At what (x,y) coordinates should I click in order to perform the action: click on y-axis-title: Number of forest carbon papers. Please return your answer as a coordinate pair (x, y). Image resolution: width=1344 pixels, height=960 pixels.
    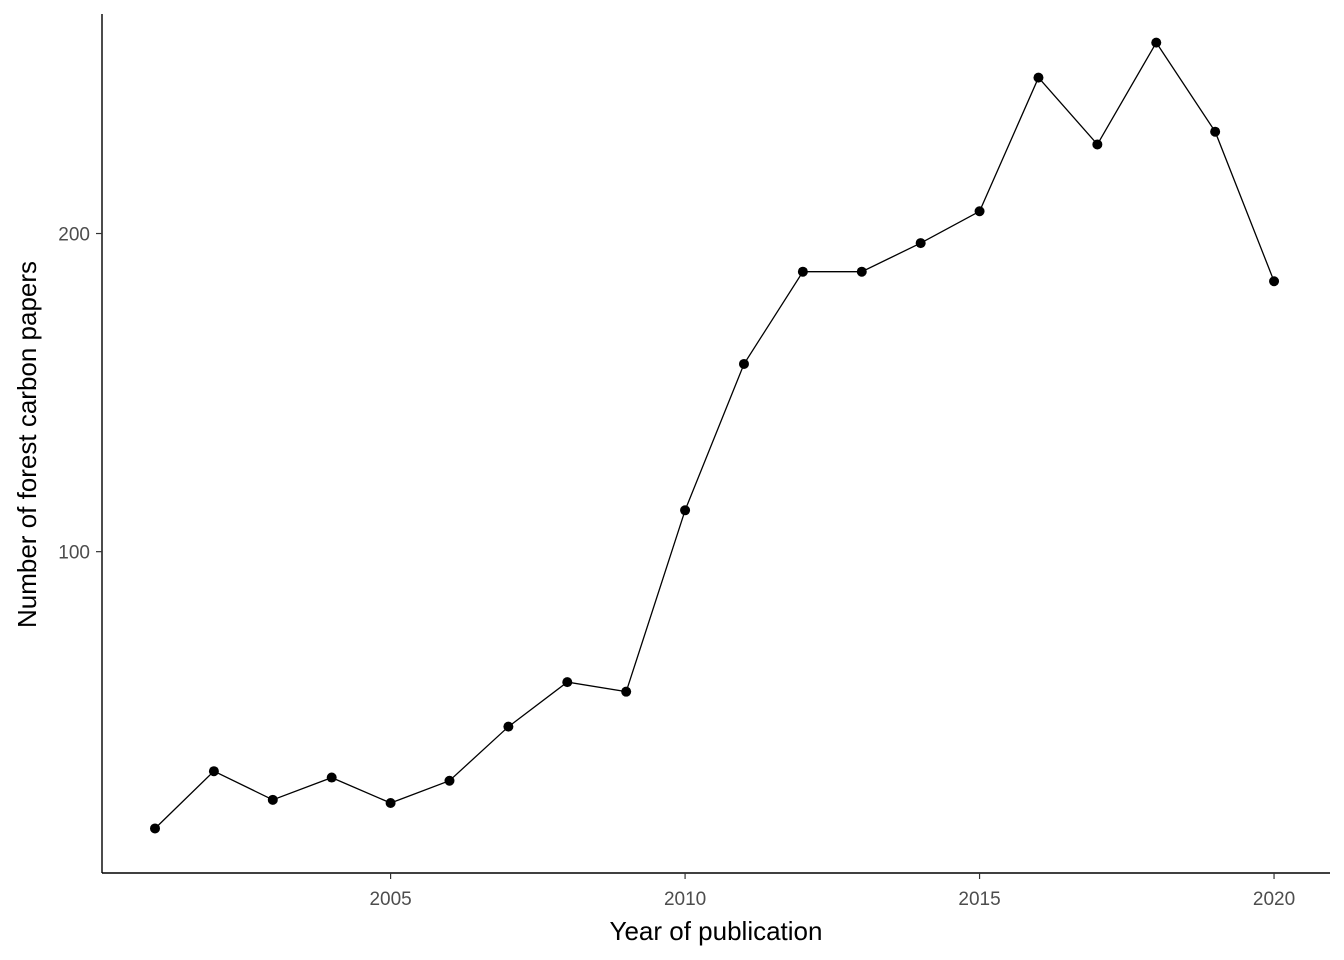
    Looking at the image, I should click on (27, 444).